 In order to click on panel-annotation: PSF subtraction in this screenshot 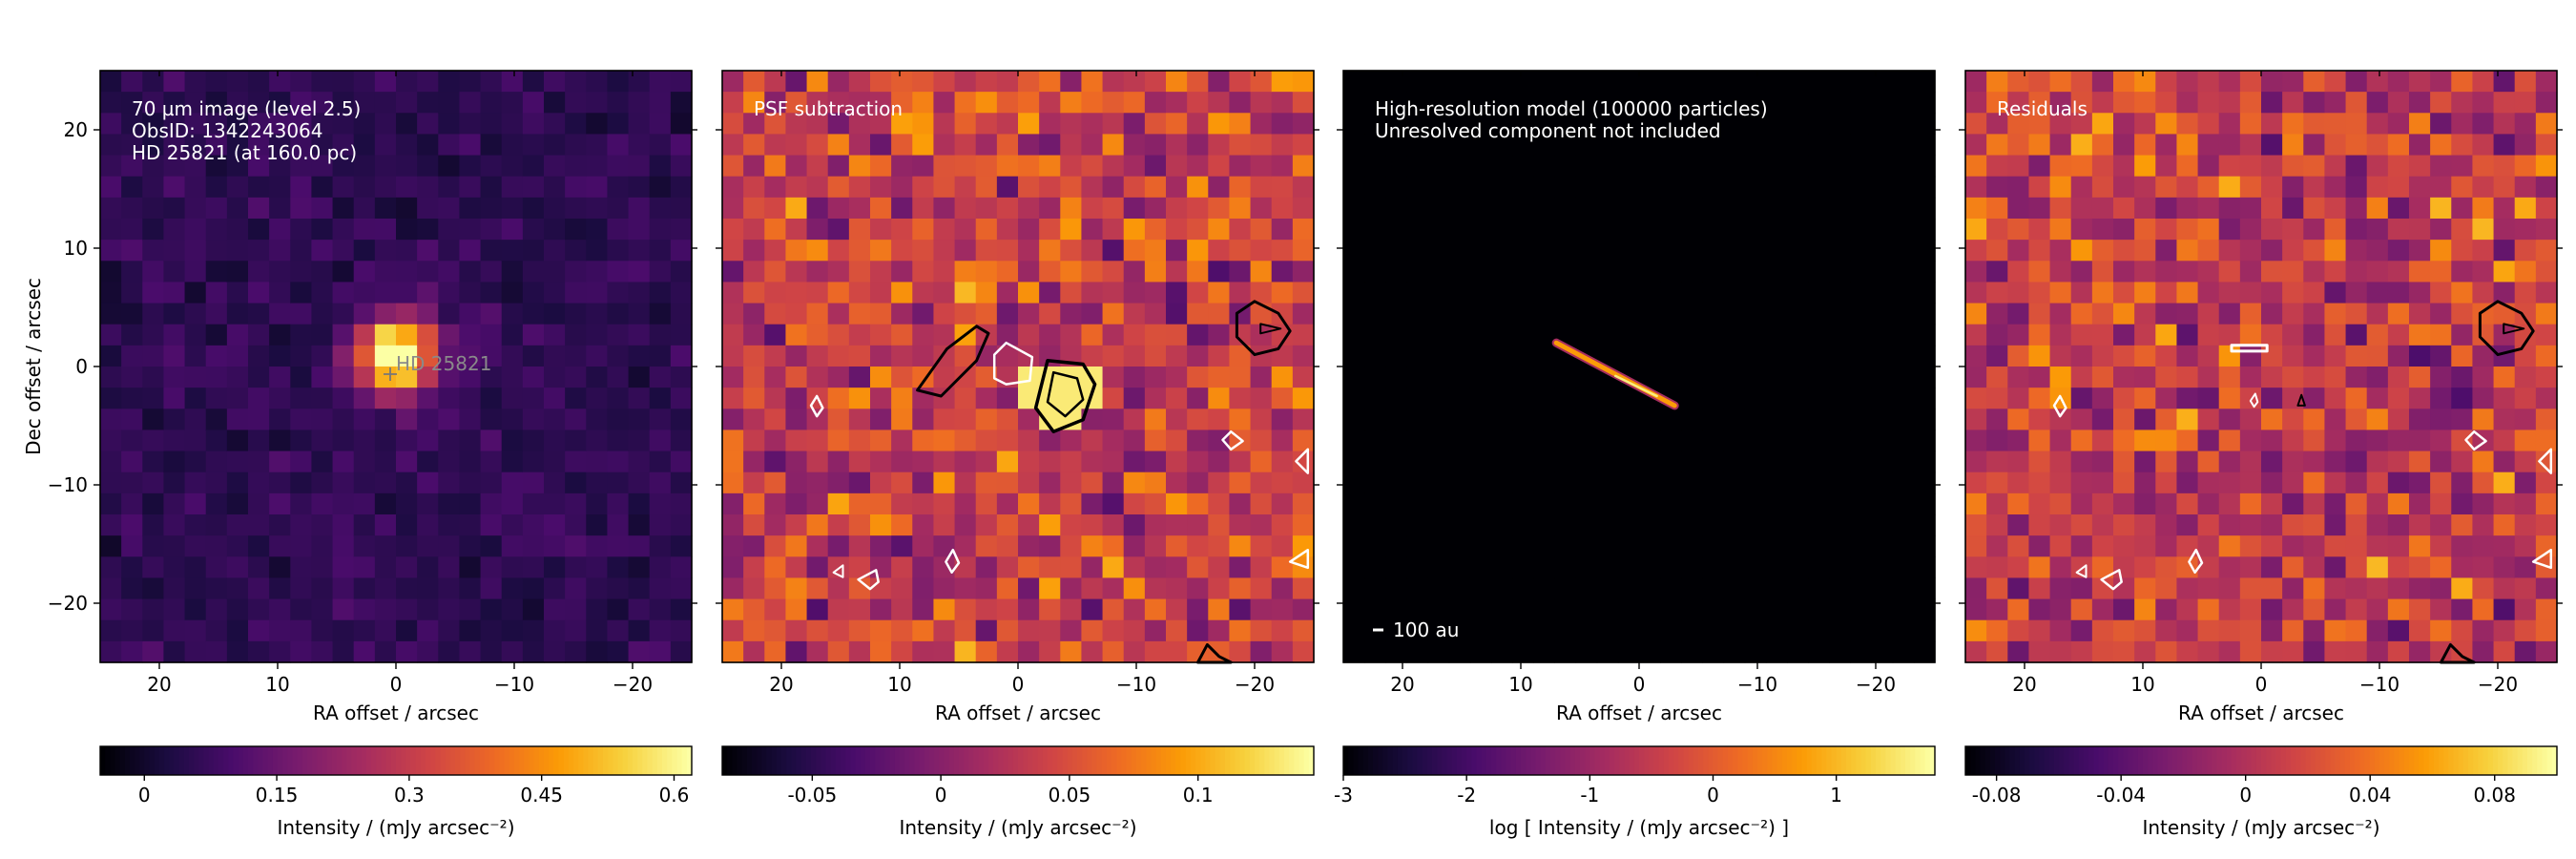, I will do `click(828, 108)`.